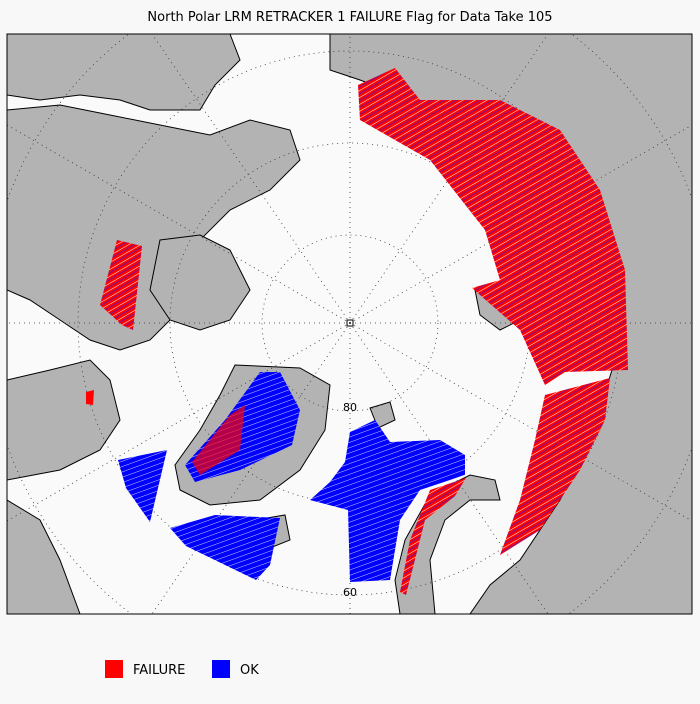 The height and width of the screenshot is (704, 700). Describe the element at coordinates (350, 407) in the screenshot. I see `latitude-label: 80` at that location.